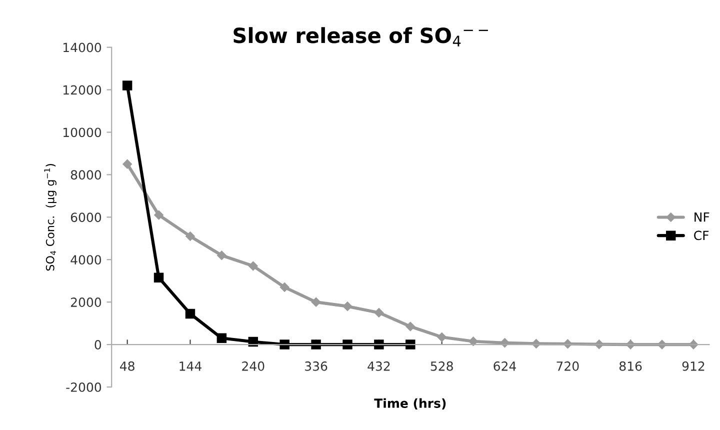  Describe the element at coordinates (98, 345) in the screenshot. I see `y-tick-label: 0` at that location.